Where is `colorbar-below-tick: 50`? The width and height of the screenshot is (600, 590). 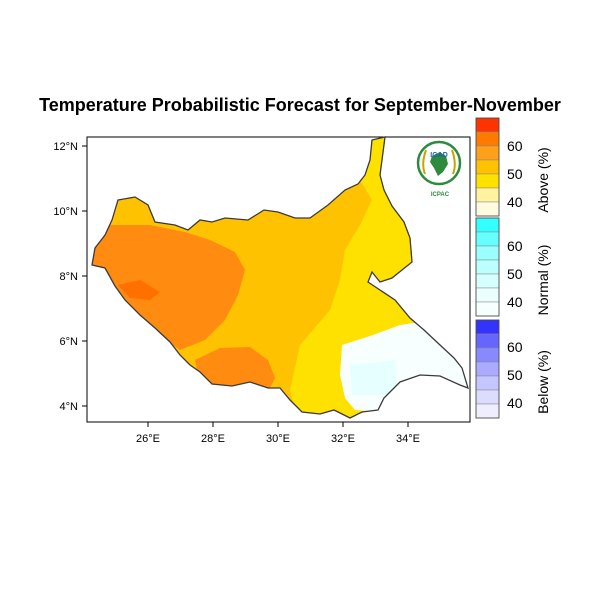
colorbar-below-tick: 50 is located at coordinates (515, 375).